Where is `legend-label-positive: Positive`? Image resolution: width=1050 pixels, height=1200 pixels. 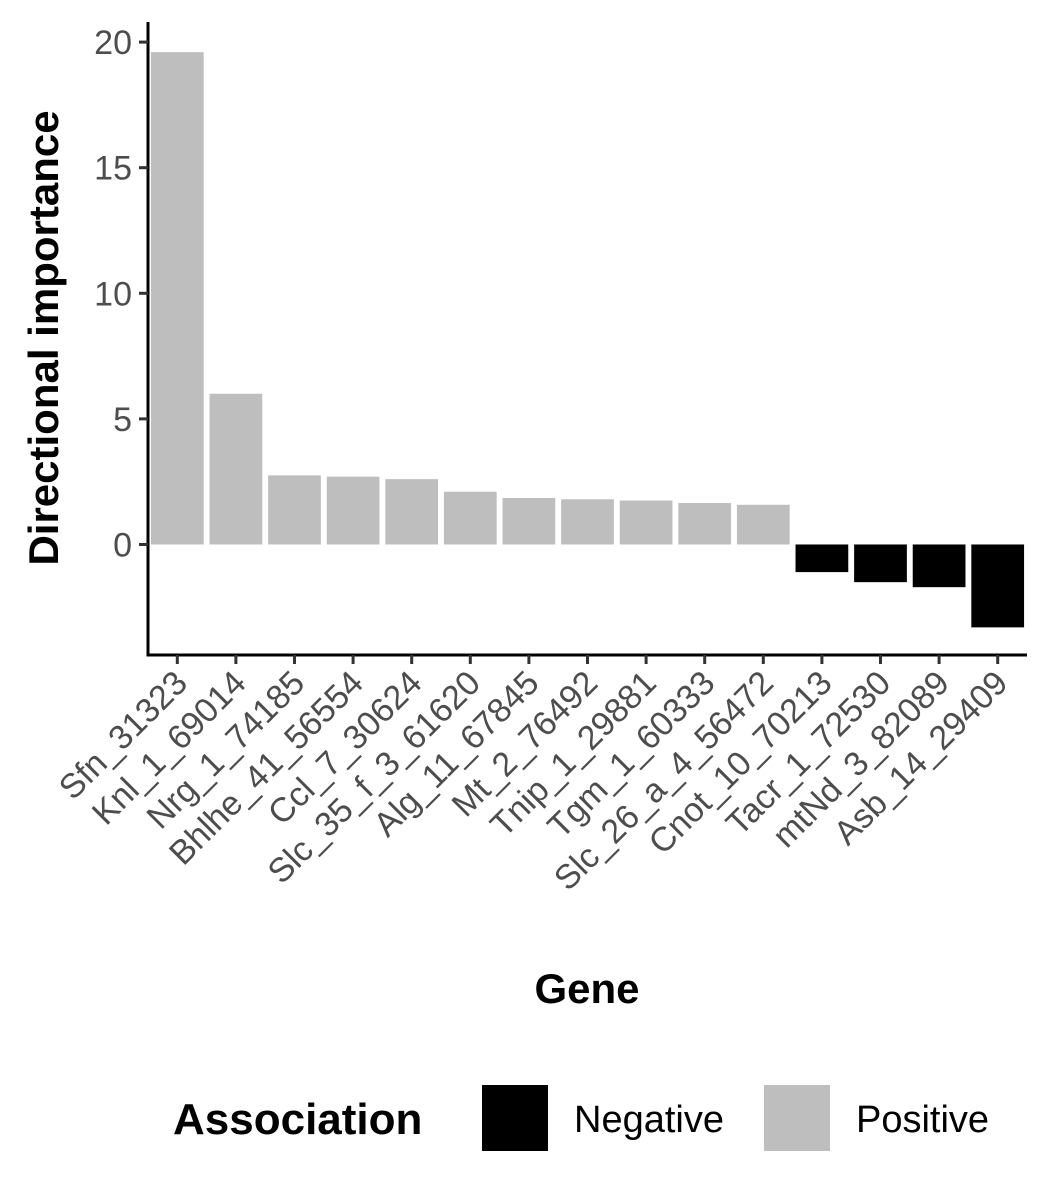
legend-label-positive: Positive is located at coordinates (922, 1120).